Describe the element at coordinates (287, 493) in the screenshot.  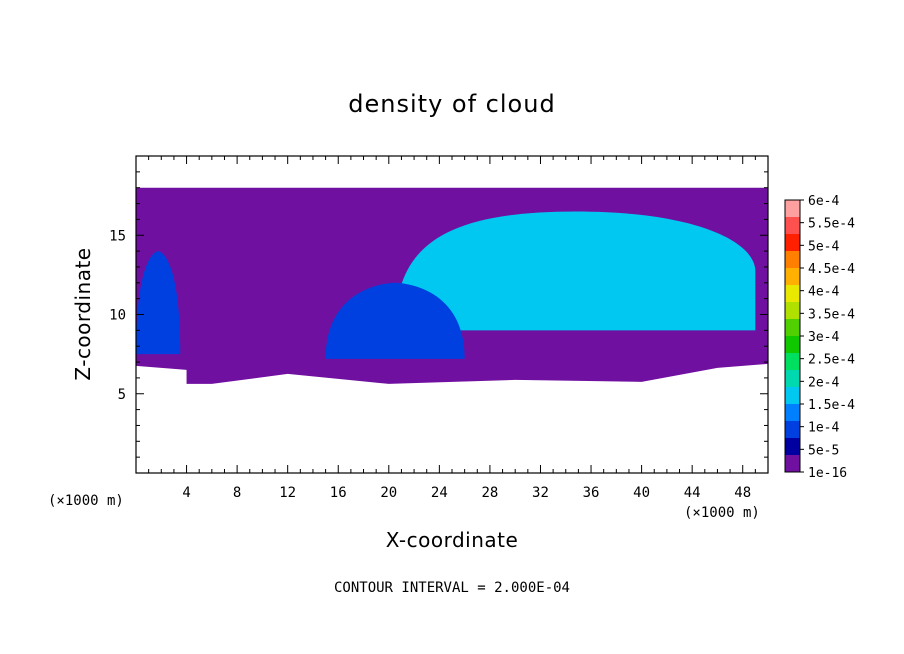
I see `x-tick-label: 12` at that location.